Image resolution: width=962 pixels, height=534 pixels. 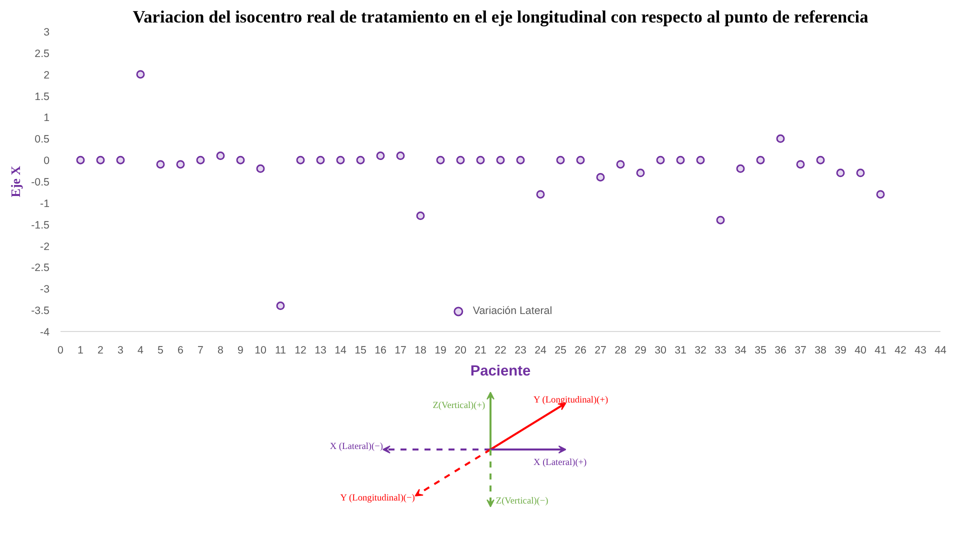 I want to click on text: X (Lateral)(−), so click(x=357, y=447).